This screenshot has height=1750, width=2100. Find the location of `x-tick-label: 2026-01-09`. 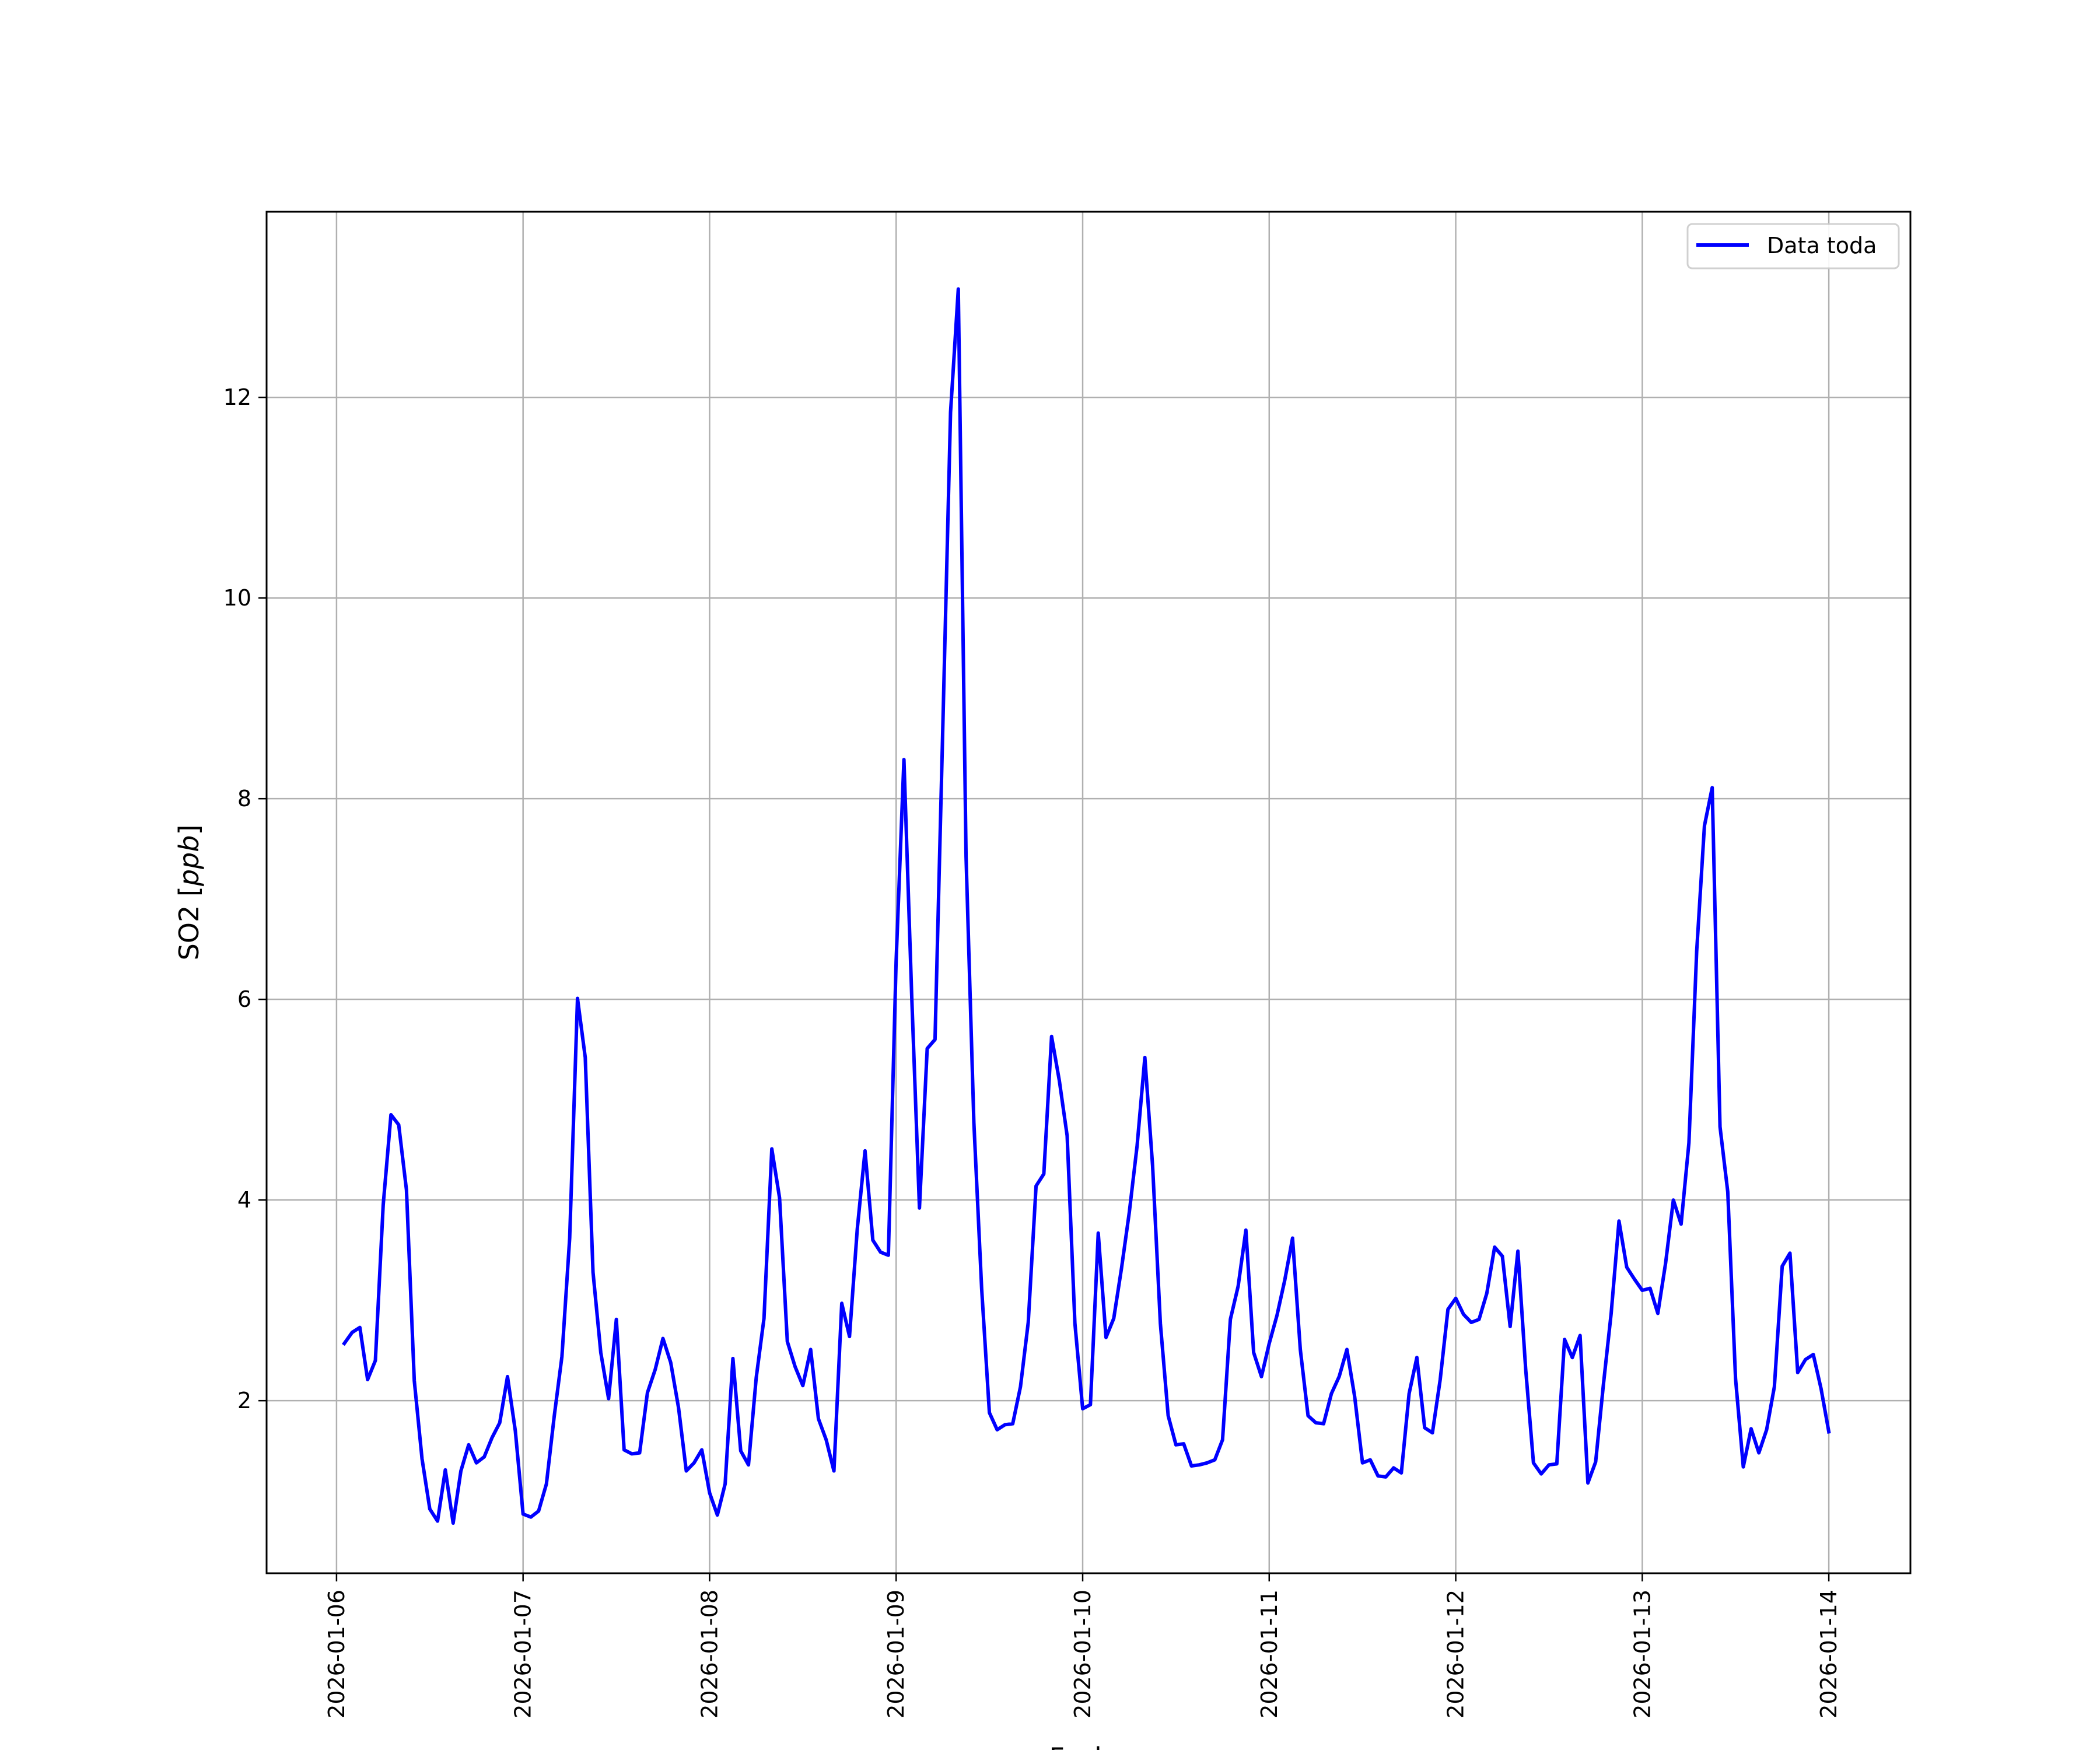

x-tick-label: 2026-01-09 is located at coordinates (896, 1654).